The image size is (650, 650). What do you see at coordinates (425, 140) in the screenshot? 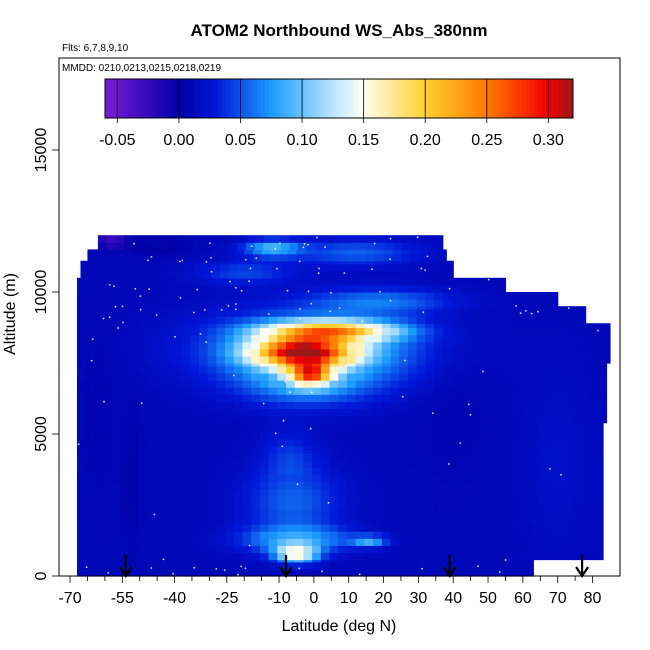
I see `colorbar-tick-label: 0.20` at bounding box center [425, 140].